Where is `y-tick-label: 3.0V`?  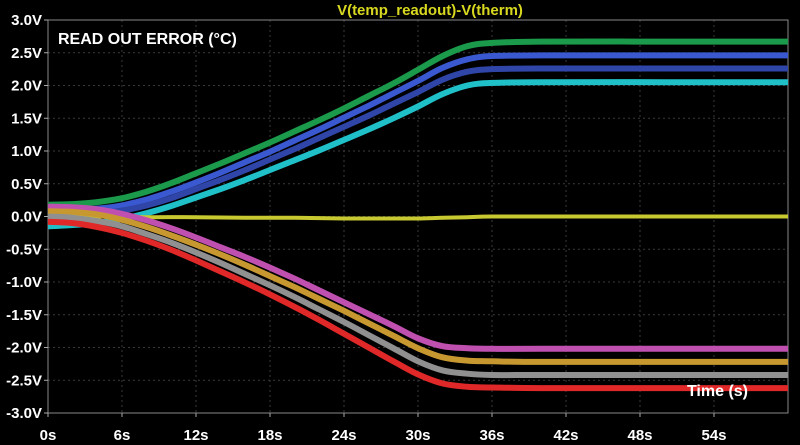
y-tick-label: 3.0V is located at coordinates (26, 20).